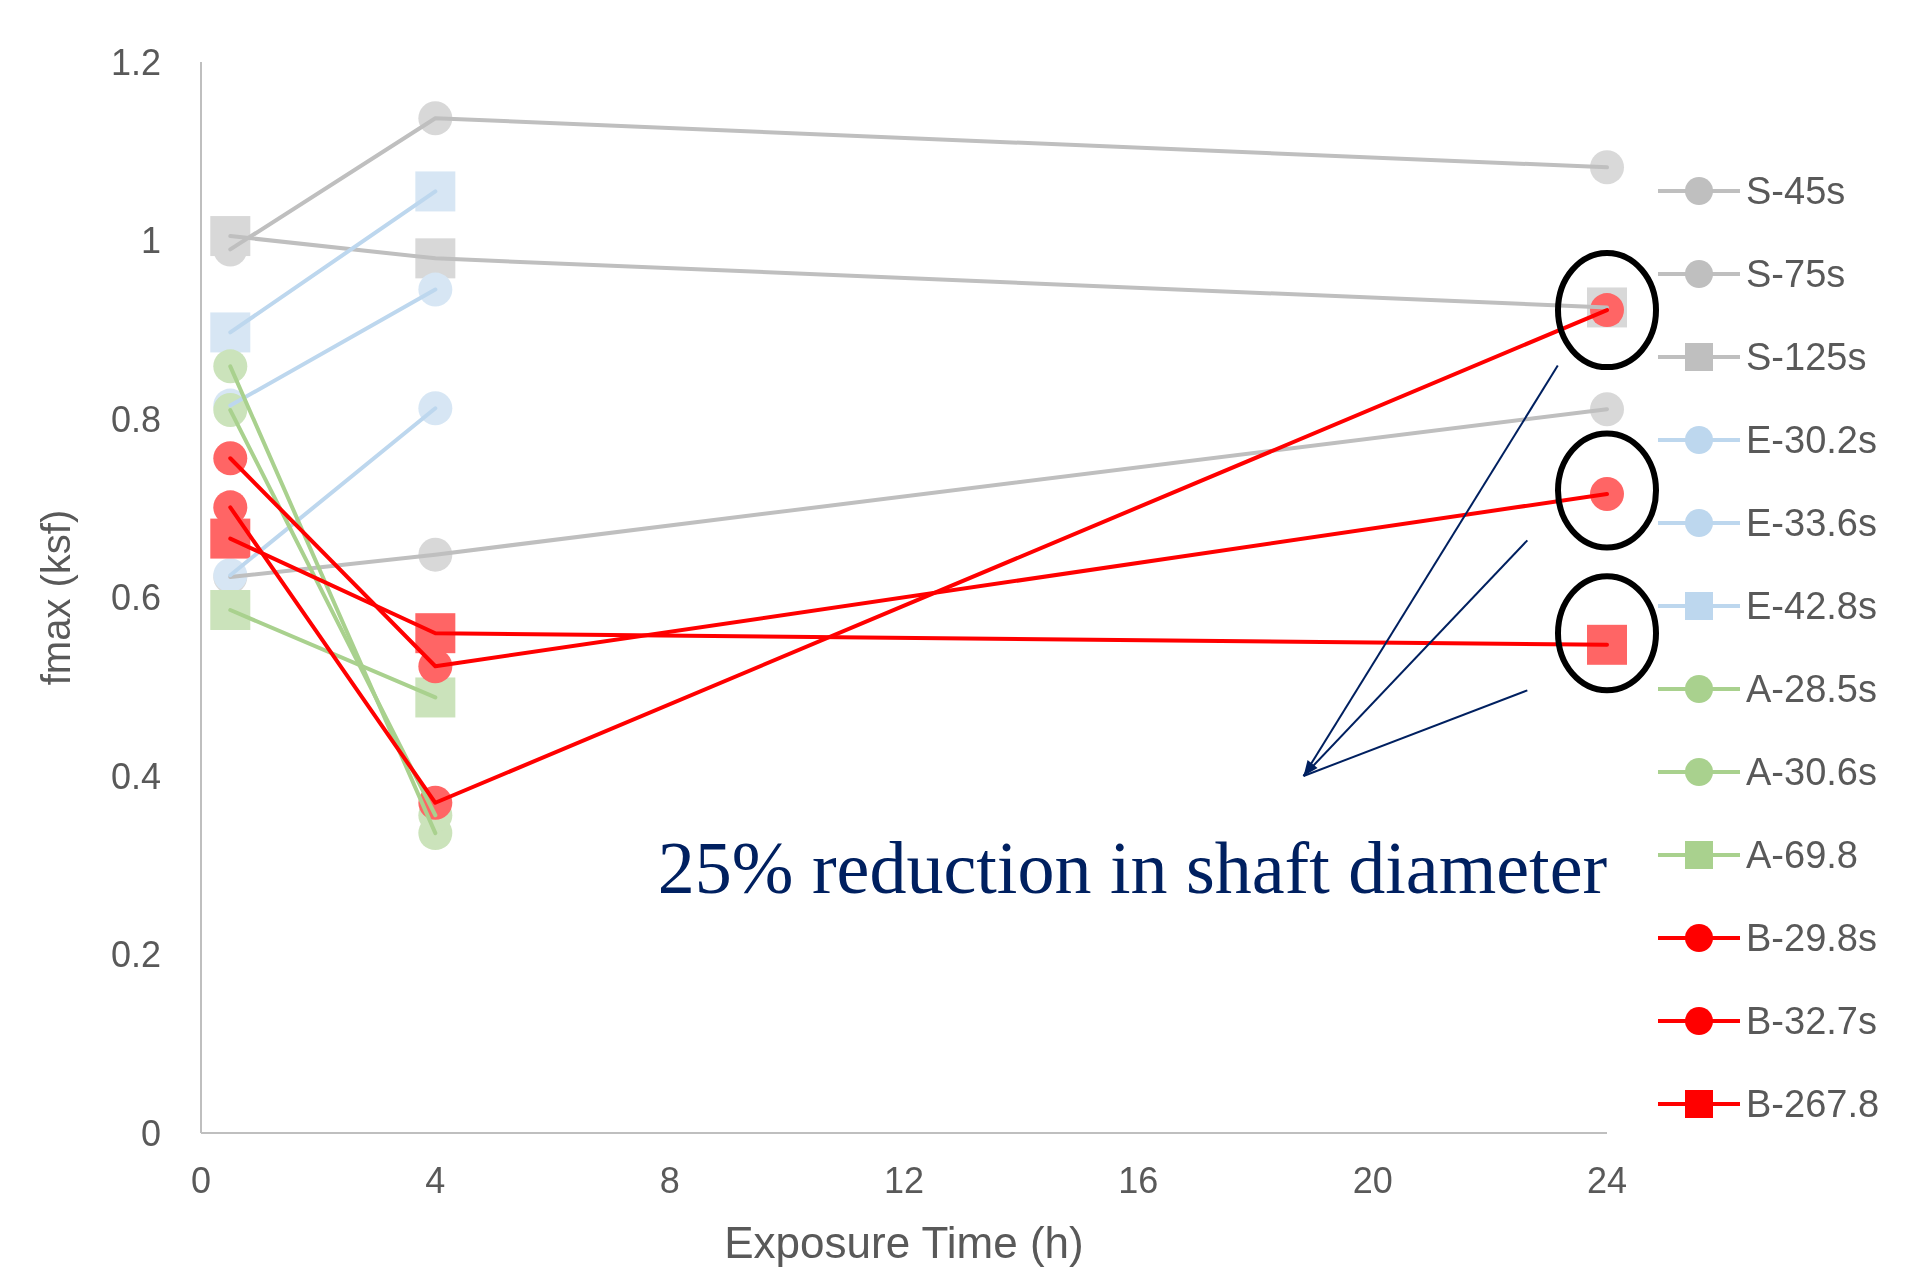 The height and width of the screenshot is (1272, 1917). What do you see at coordinates (1811, 689) in the screenshot?
I see `legend-label: A-28.5s` at bounding box center [1811, 689].